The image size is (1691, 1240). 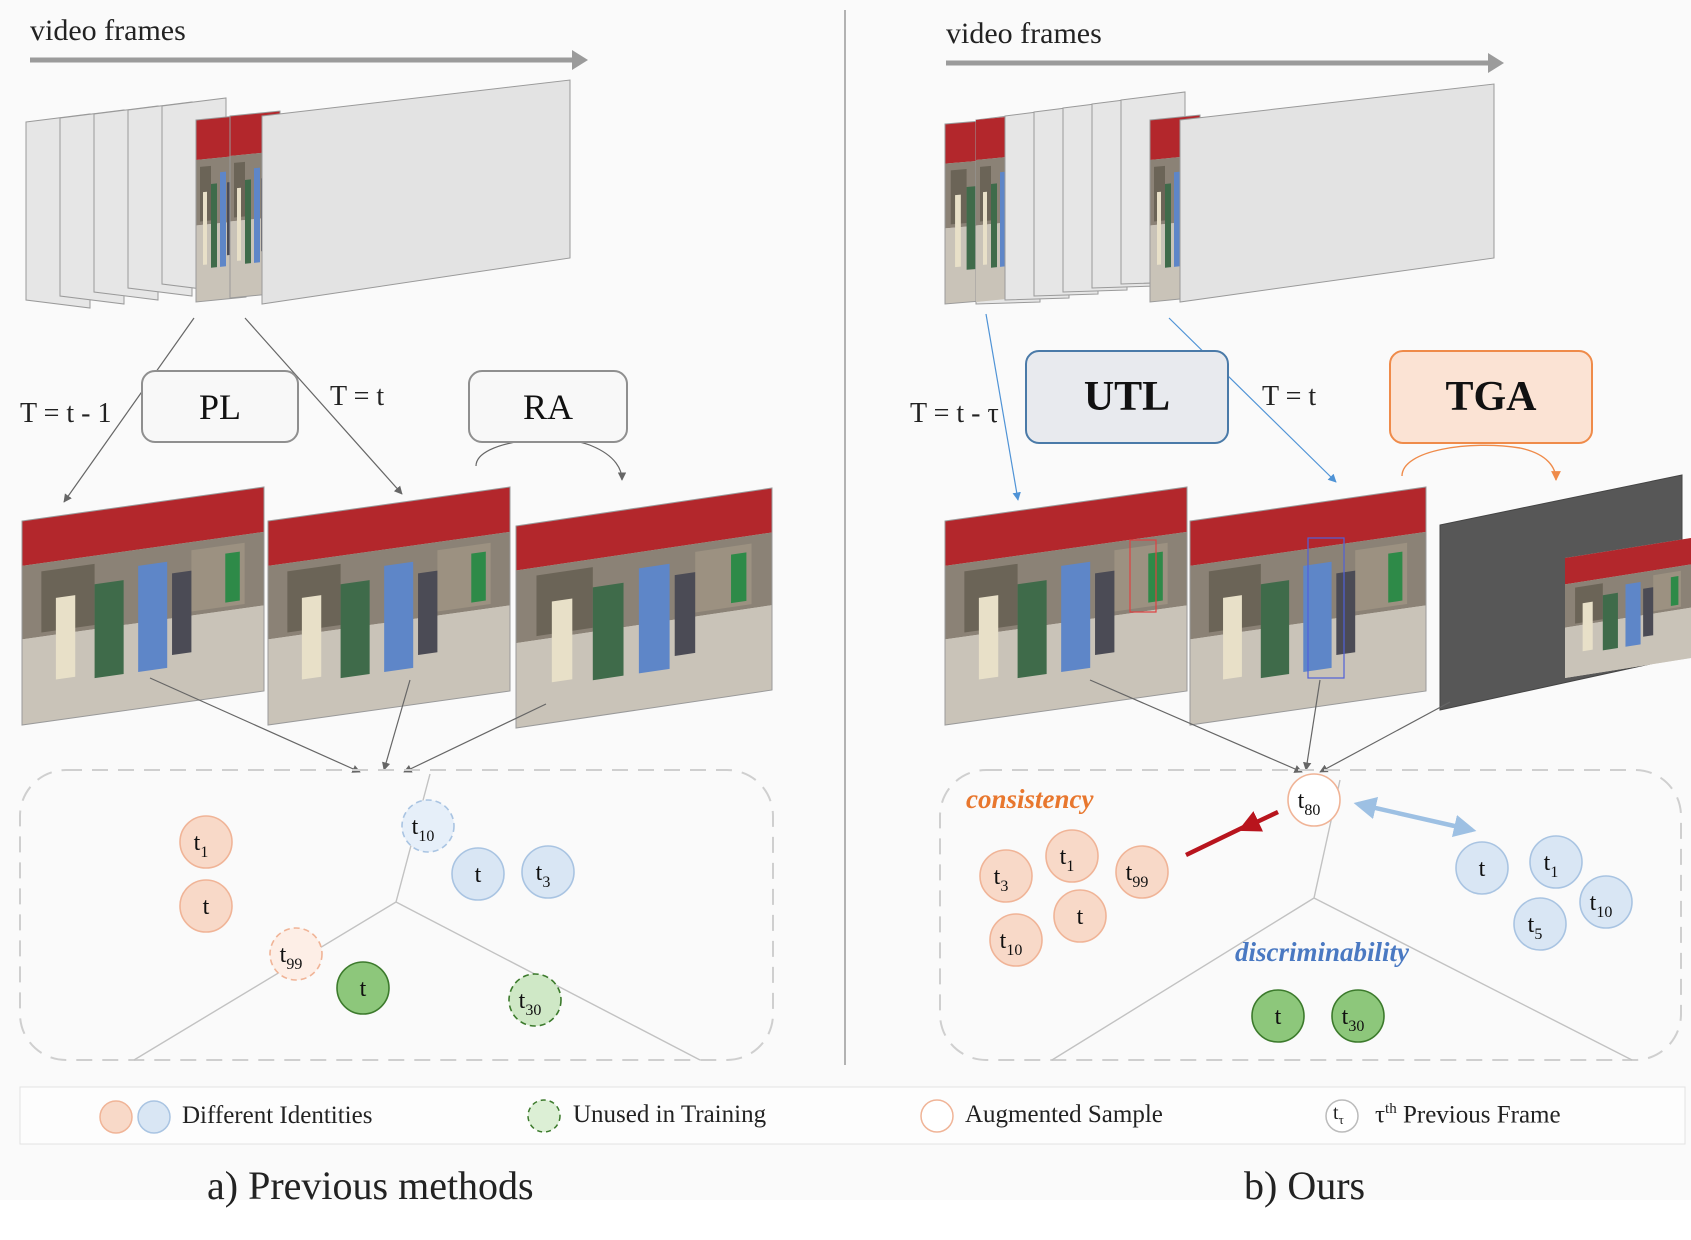 I want to click on right-identity-nodes: t80 t3 t1 t99 t t10 t t1 t10 t5 t t30, so click(x=1306, y=908).